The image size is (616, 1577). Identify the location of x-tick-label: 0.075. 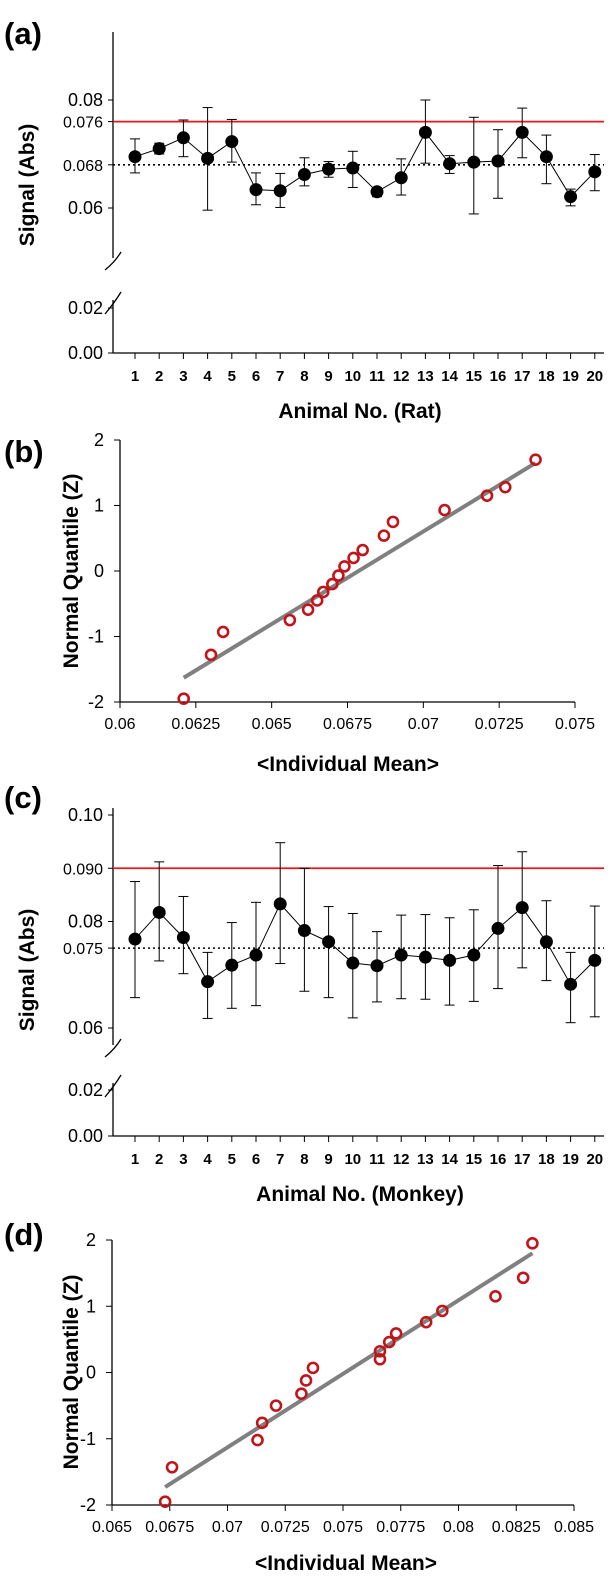
(343, 1527).